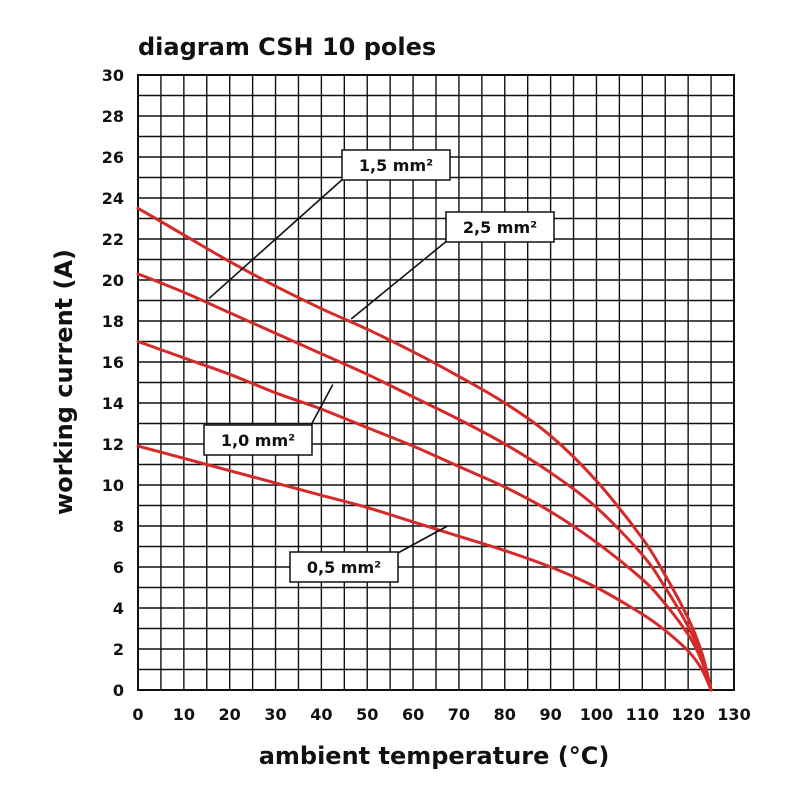 Image resolution: width=800 pixels, height=800 pixels. I want to click on annotation-leaders, so click(328, 366).